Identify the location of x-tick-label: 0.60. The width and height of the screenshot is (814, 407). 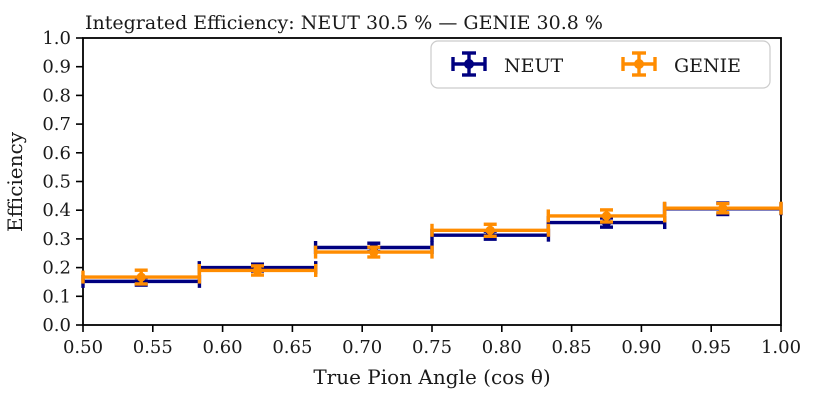
(223, 347).